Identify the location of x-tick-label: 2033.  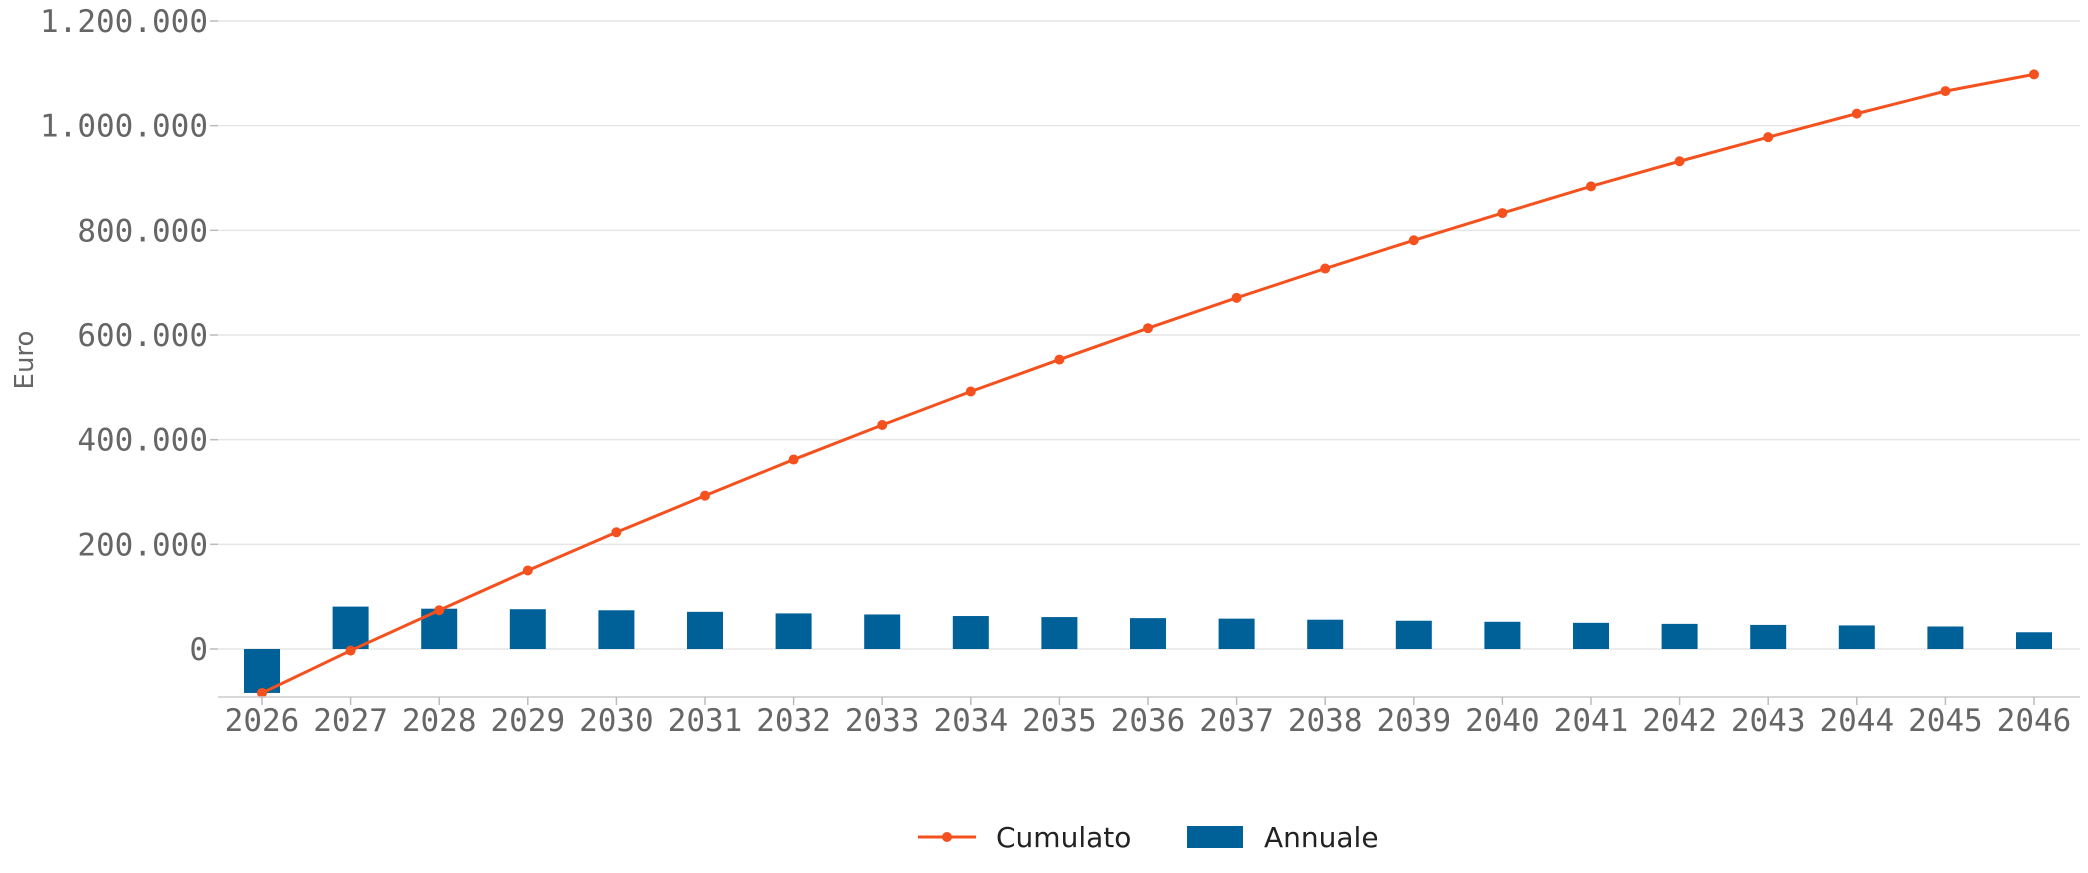
(882, 721).